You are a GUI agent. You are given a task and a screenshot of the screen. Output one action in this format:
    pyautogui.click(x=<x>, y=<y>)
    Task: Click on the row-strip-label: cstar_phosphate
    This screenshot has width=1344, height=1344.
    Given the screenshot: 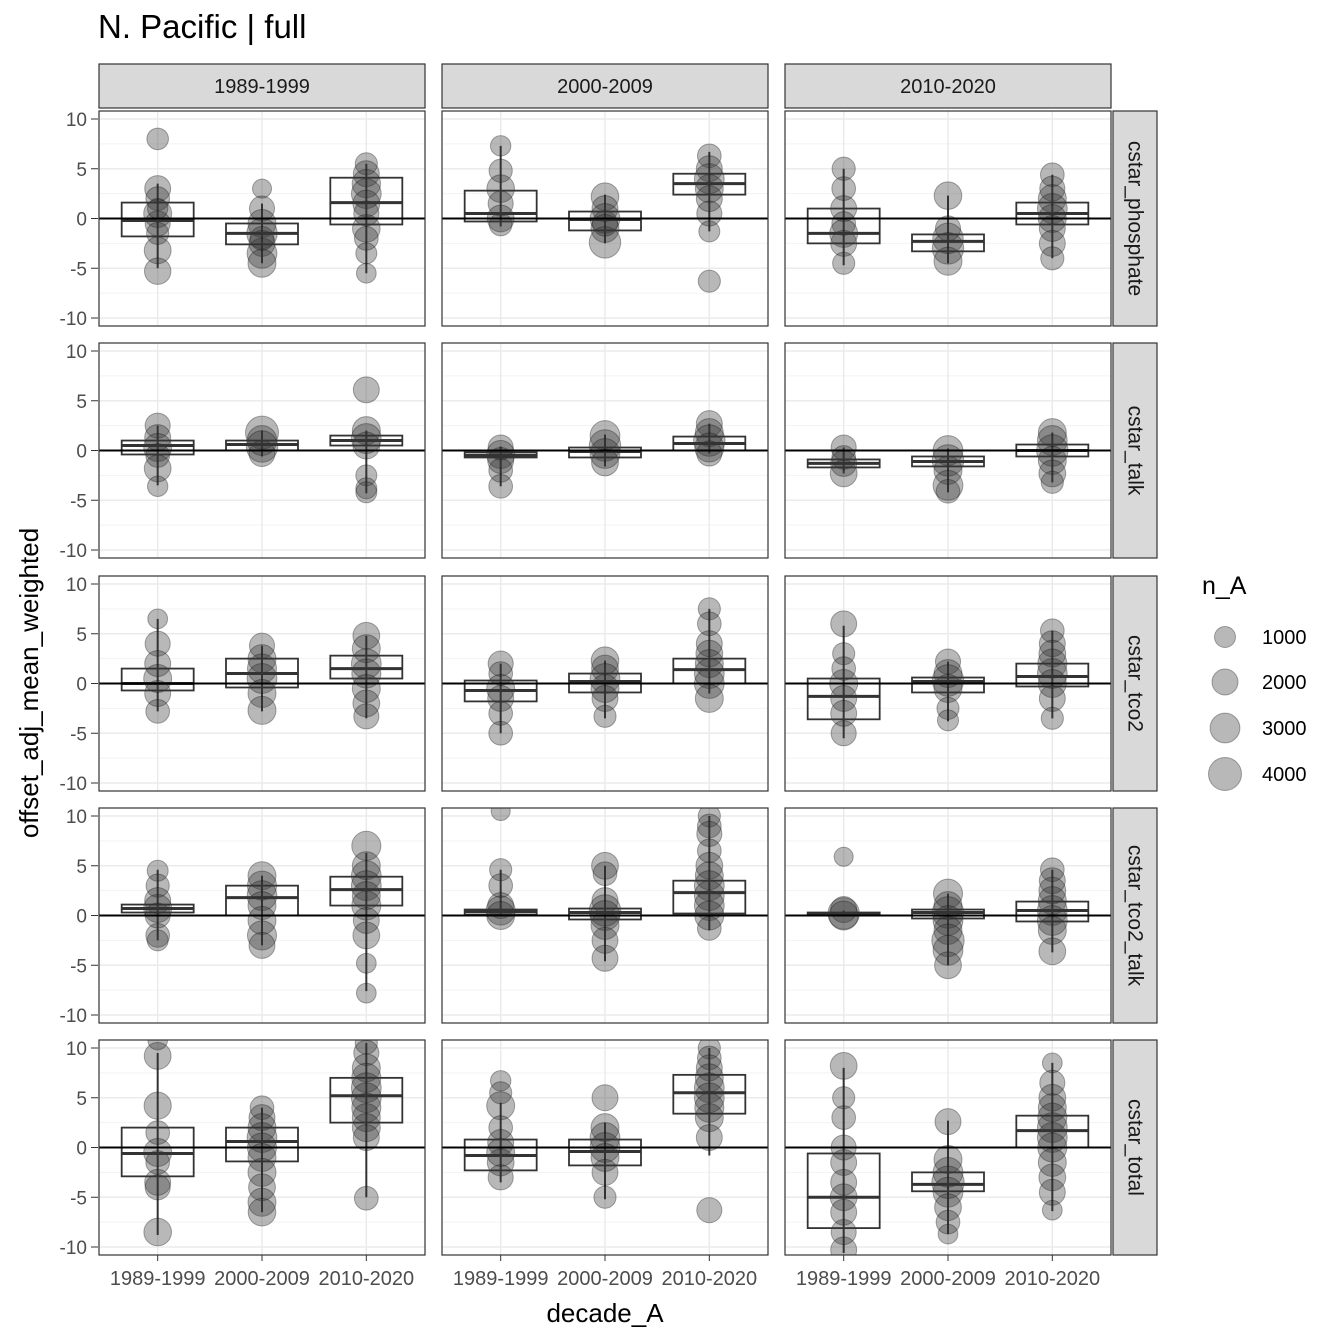 What is the action you would take?
    pyautogui.click(x=1135, y=218)
    